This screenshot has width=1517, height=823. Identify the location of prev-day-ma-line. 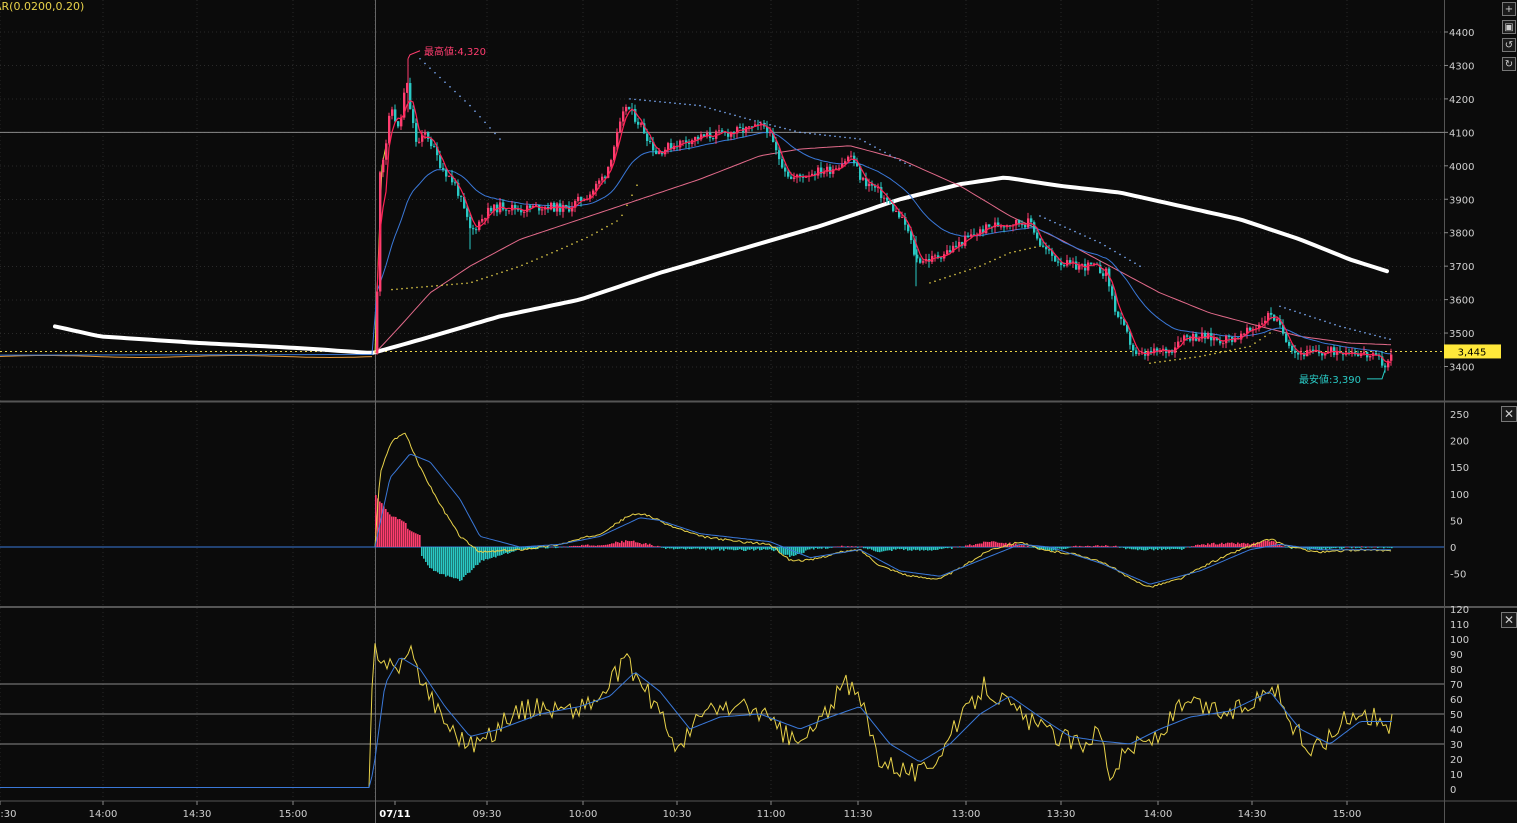
(186, 357).